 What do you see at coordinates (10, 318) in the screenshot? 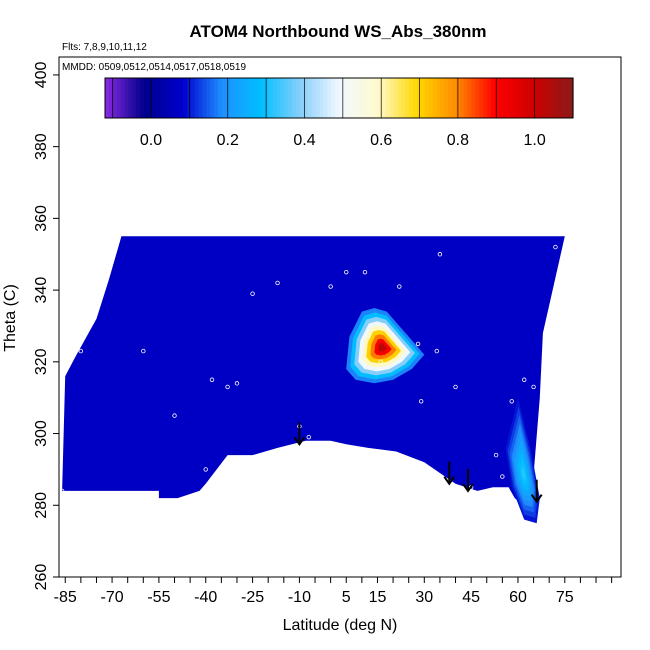
I see `y-axis-label: Theta (C)` at bounding box center [10, 318].